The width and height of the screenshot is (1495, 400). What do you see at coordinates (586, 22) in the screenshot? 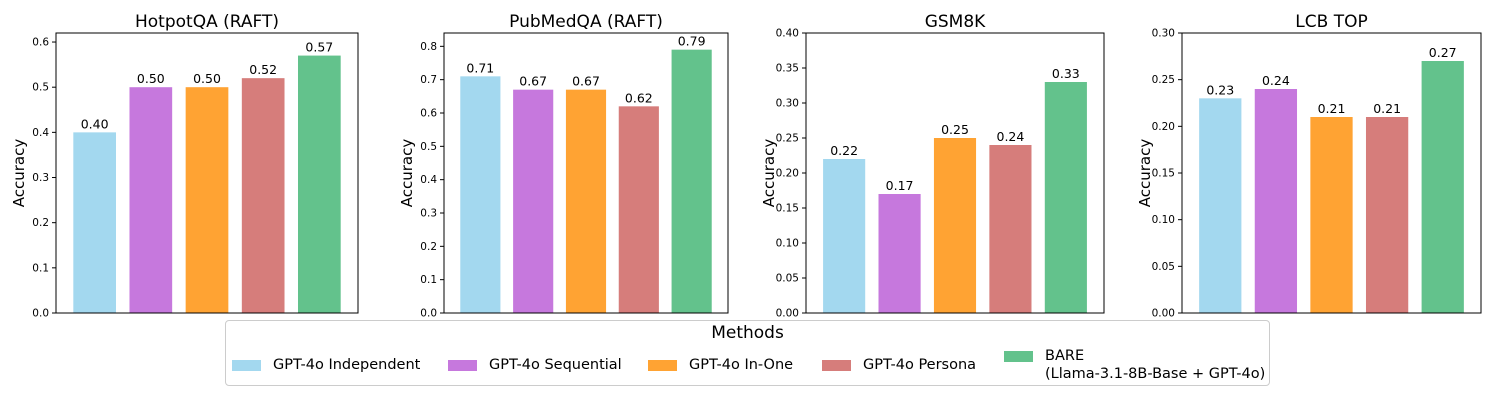
I see `chart-title: PubMedQA (RAFT)` at bounding box center [586, 22].